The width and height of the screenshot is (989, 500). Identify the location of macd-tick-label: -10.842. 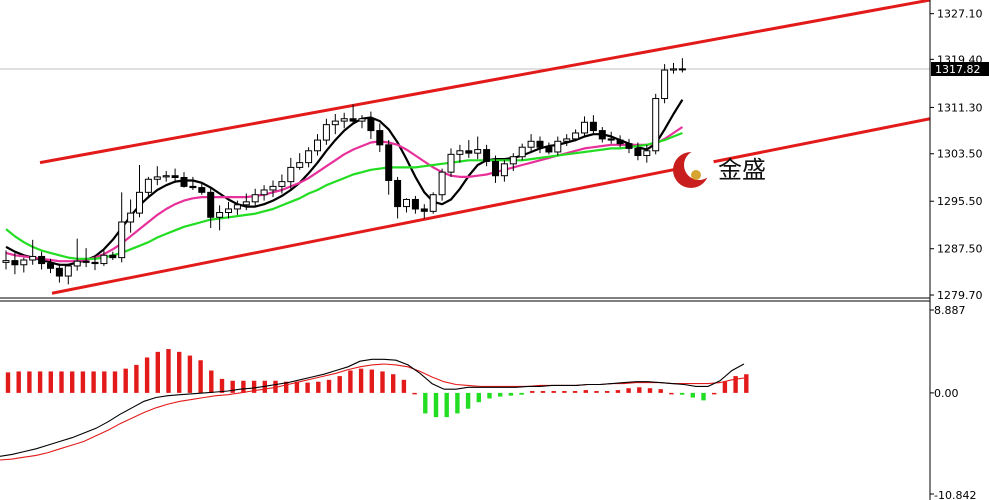
(955, 494).